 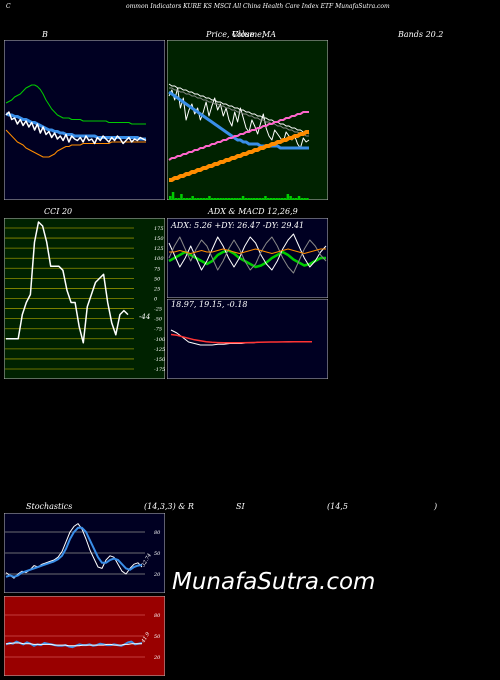 I want to click on price-title-left: Price,, so click(x=218, y=34).